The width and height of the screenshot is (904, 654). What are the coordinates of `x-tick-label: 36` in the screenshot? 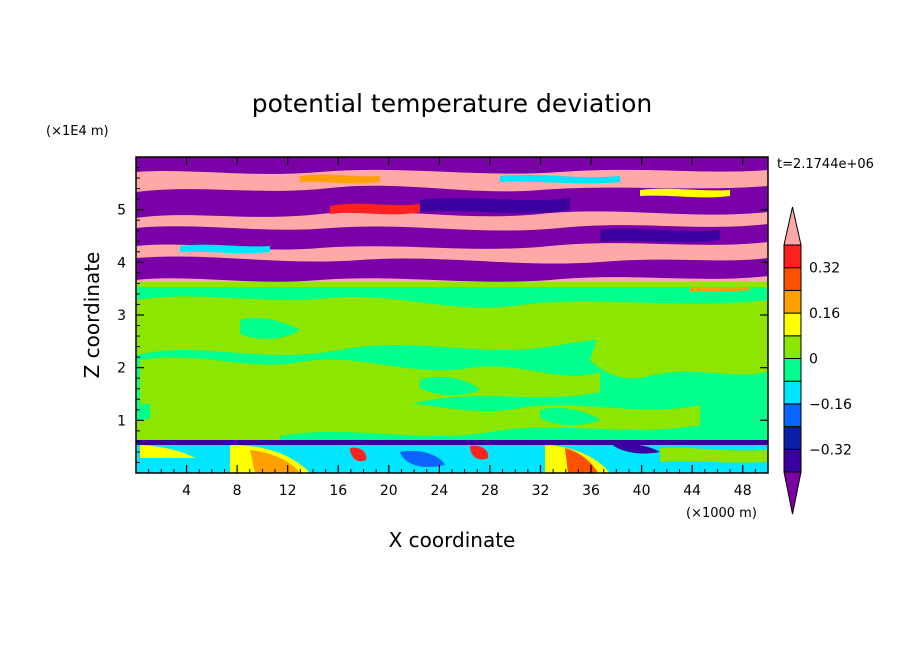 It's located at (591, 491).